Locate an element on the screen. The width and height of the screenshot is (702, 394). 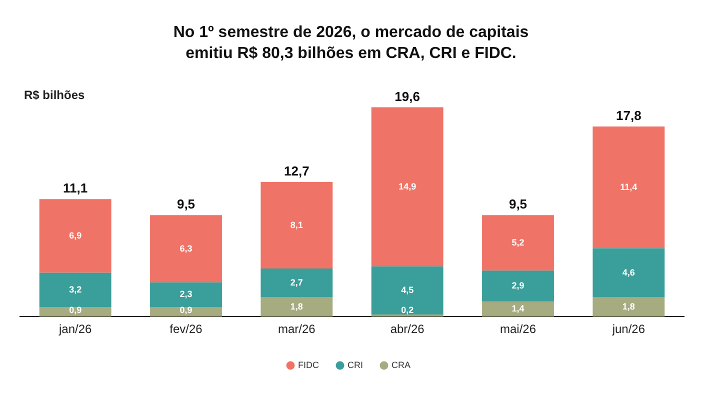
data-label: 8,1 is located at coordinates (296, 225).